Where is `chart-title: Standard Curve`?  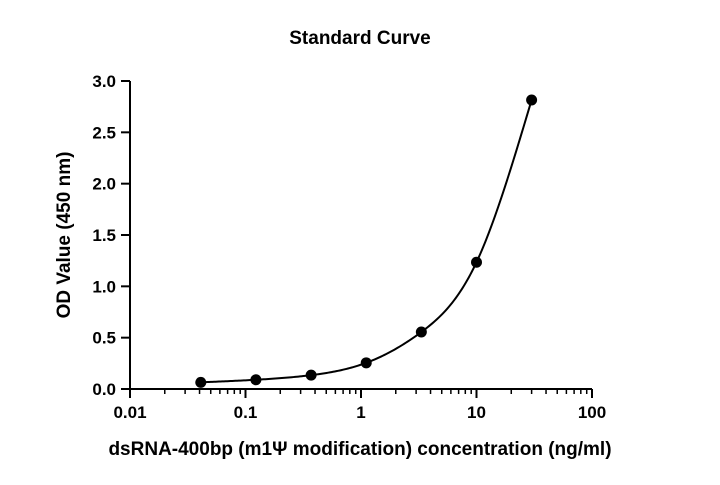
chart-title: Standard Curve is located at coordinates (359, 38).